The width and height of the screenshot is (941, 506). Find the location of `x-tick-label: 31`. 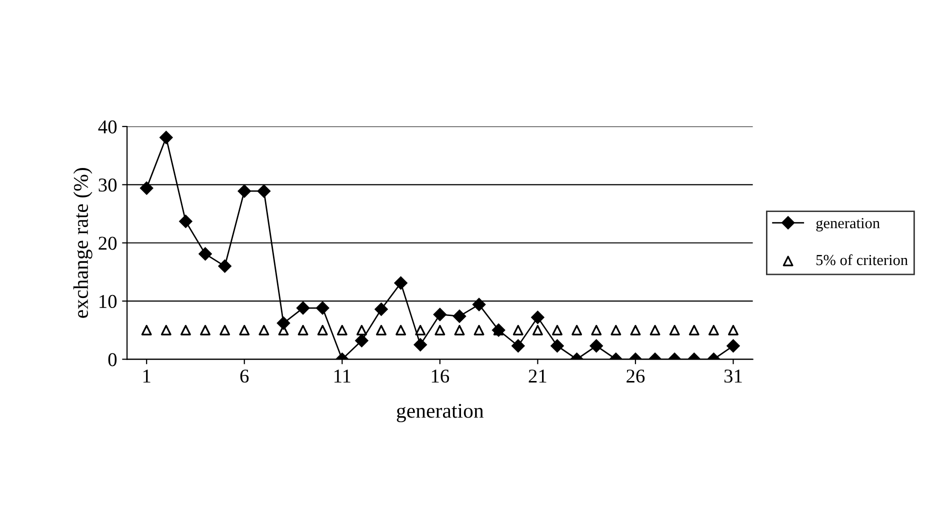

x-tick-label: 31 is located at coordinates (733, 376).